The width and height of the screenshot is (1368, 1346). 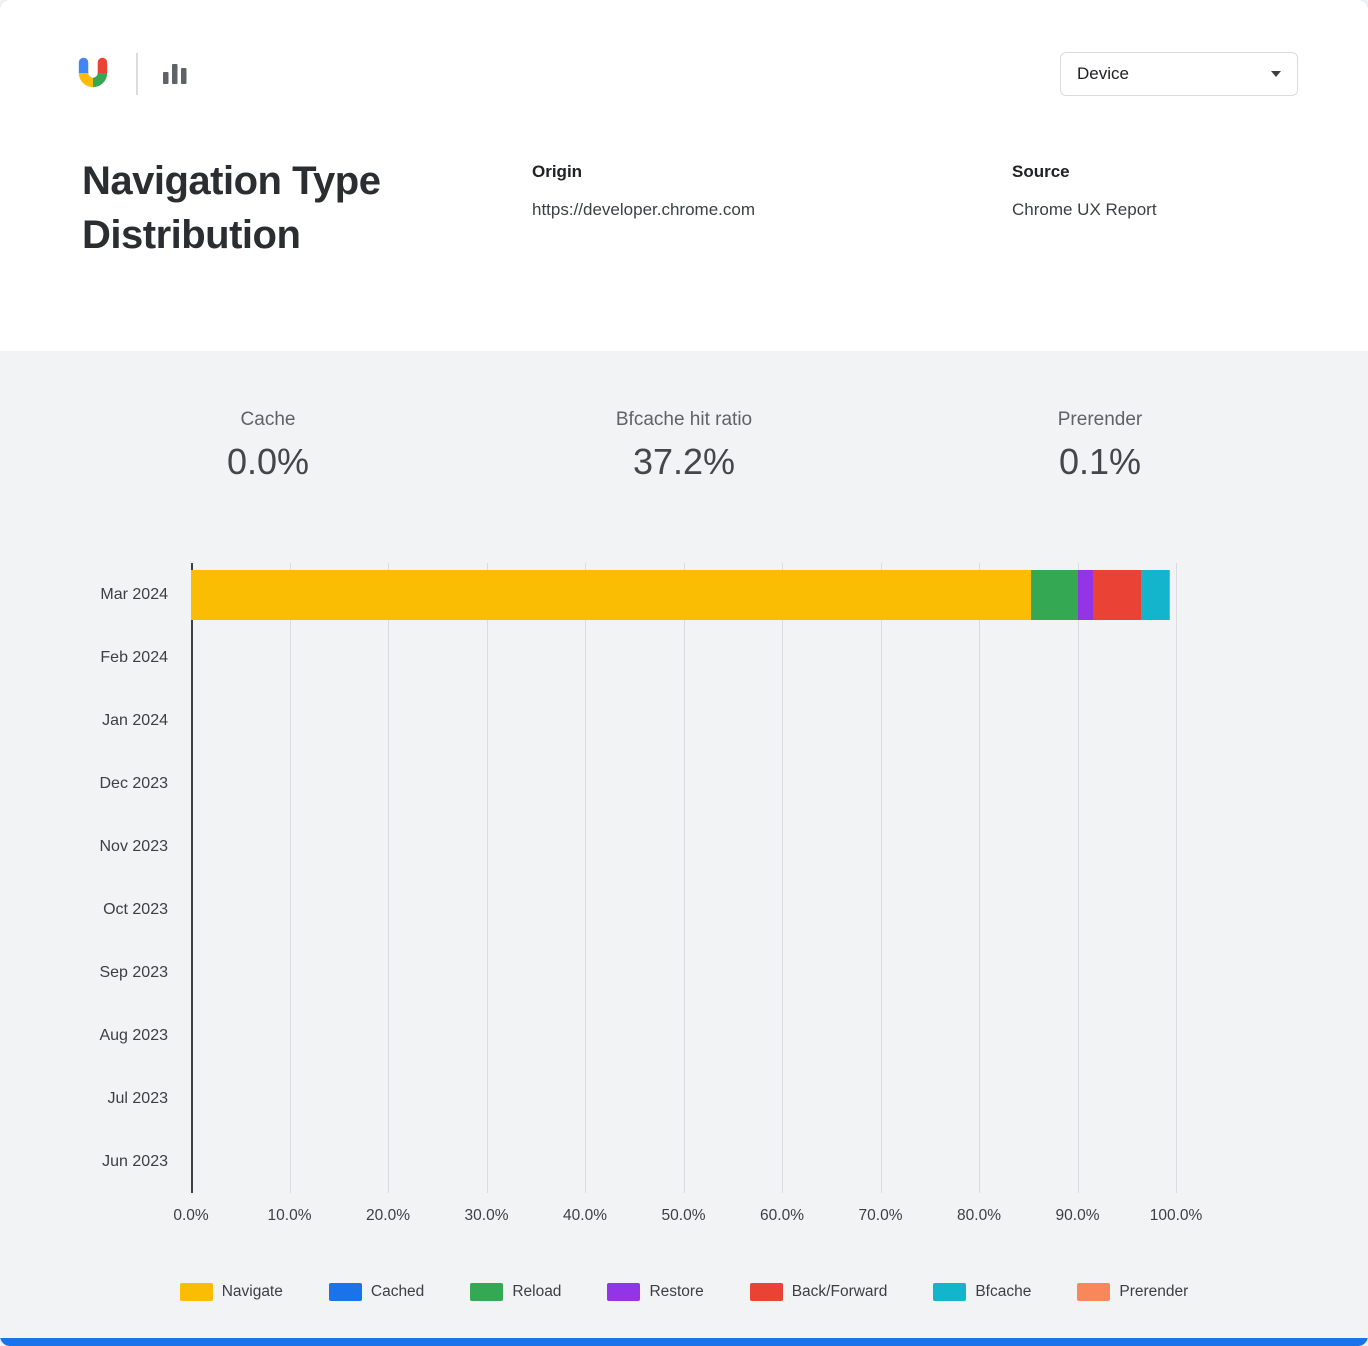 I want to click on legend-label: Bfcache, so click(x=1003, y=1291).